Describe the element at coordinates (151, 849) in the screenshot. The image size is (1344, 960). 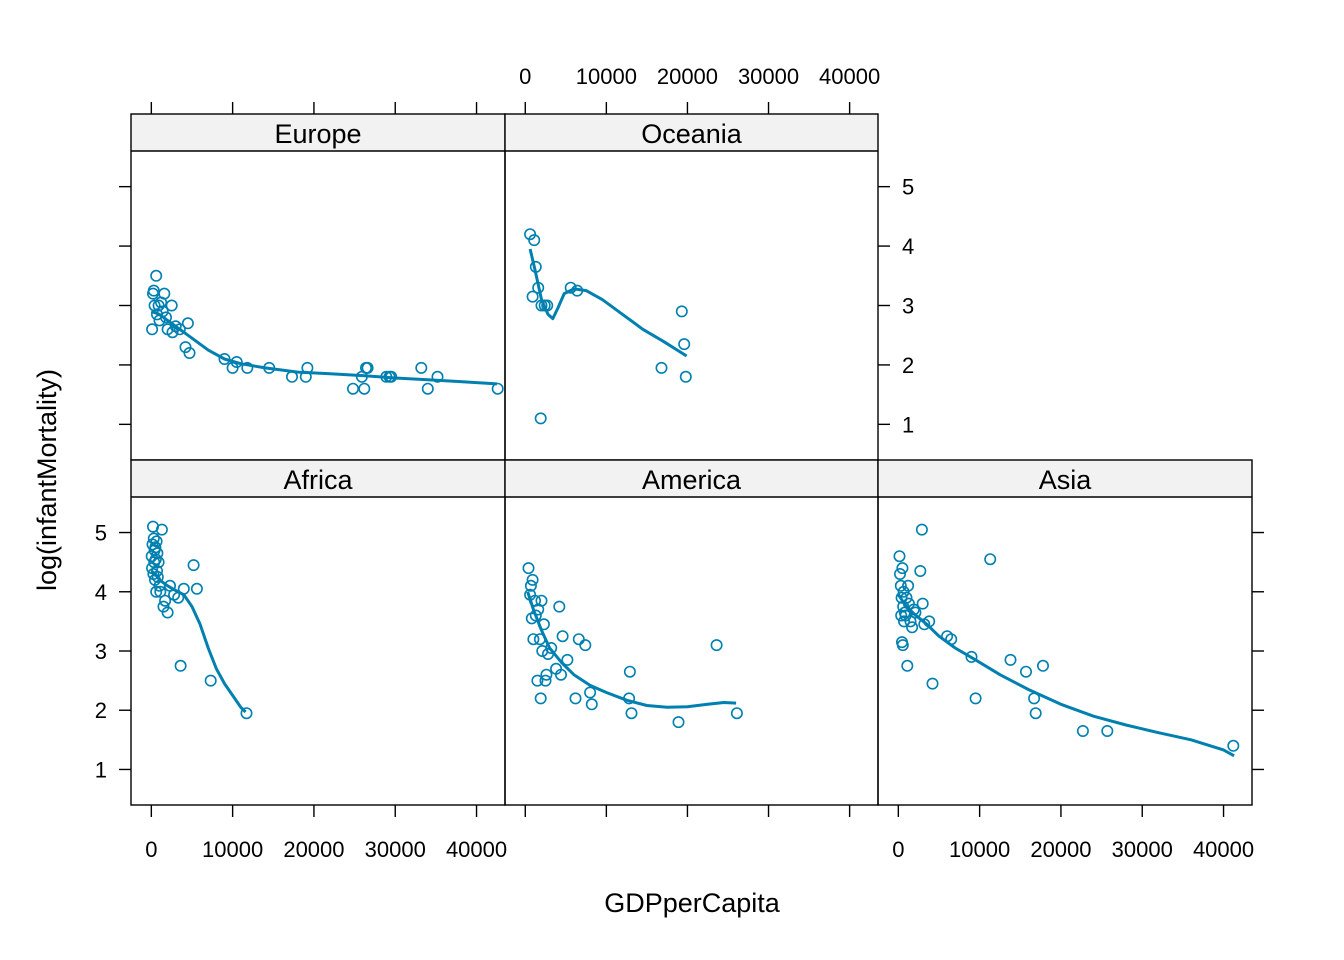
I see `x-tick-label: 0` at that location.